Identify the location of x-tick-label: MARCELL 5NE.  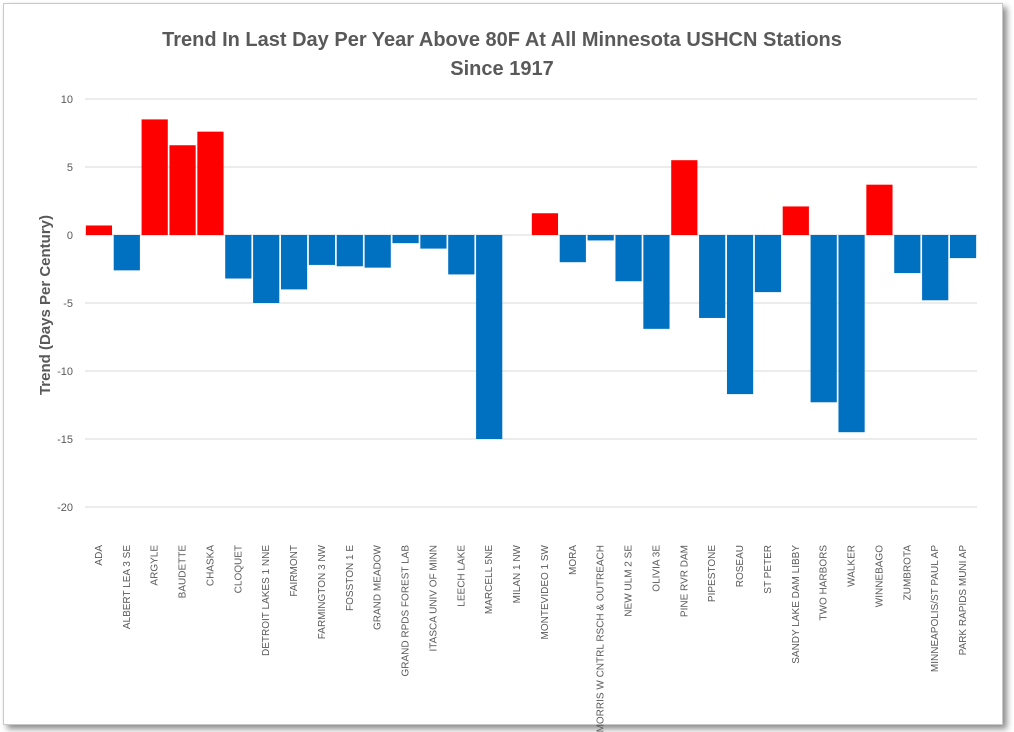
(489, 579).